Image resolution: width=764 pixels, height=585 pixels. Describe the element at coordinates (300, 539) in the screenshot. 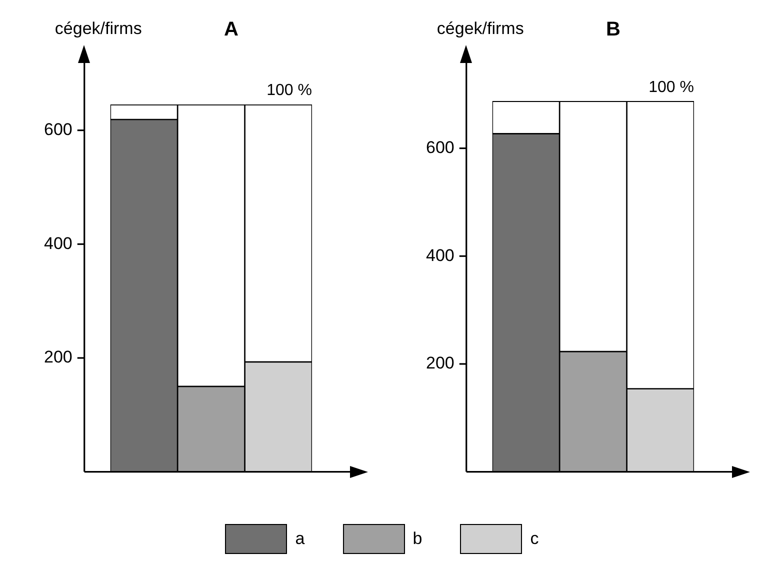

I see `legend-label: a` at that location.